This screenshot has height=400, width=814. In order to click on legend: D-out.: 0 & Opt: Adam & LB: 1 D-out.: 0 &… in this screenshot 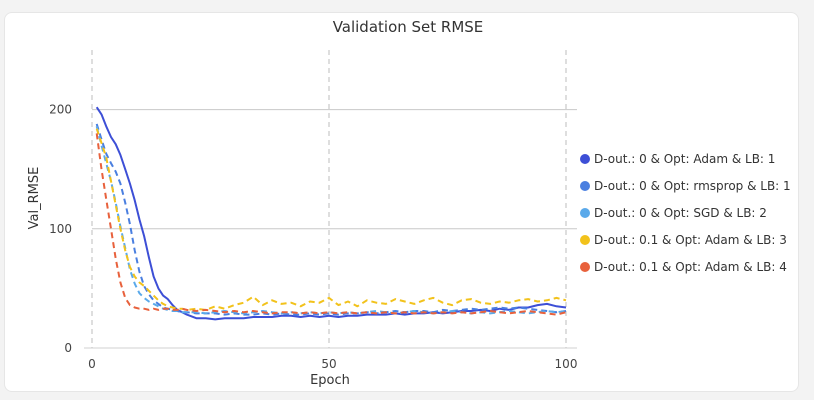, I will do `click(685, 213)`.